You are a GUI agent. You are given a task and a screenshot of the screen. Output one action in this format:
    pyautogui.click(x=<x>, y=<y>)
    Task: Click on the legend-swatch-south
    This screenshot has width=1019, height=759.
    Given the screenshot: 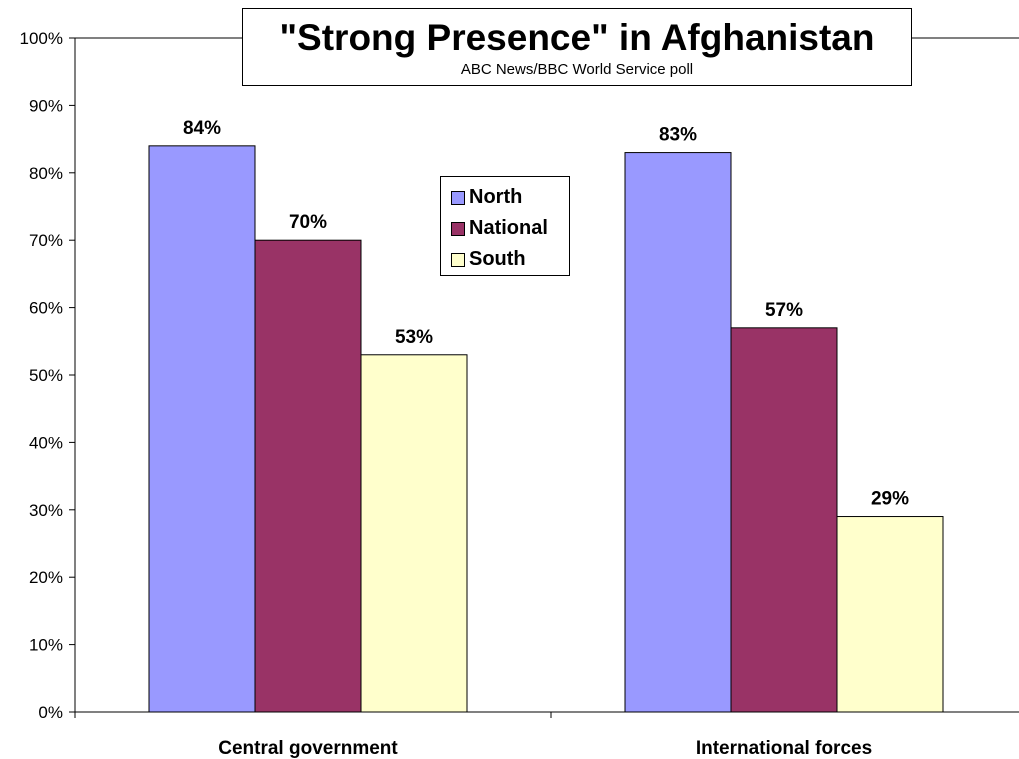 What is the action you would take?
    pyautogui.click(x=458, y=259)
    